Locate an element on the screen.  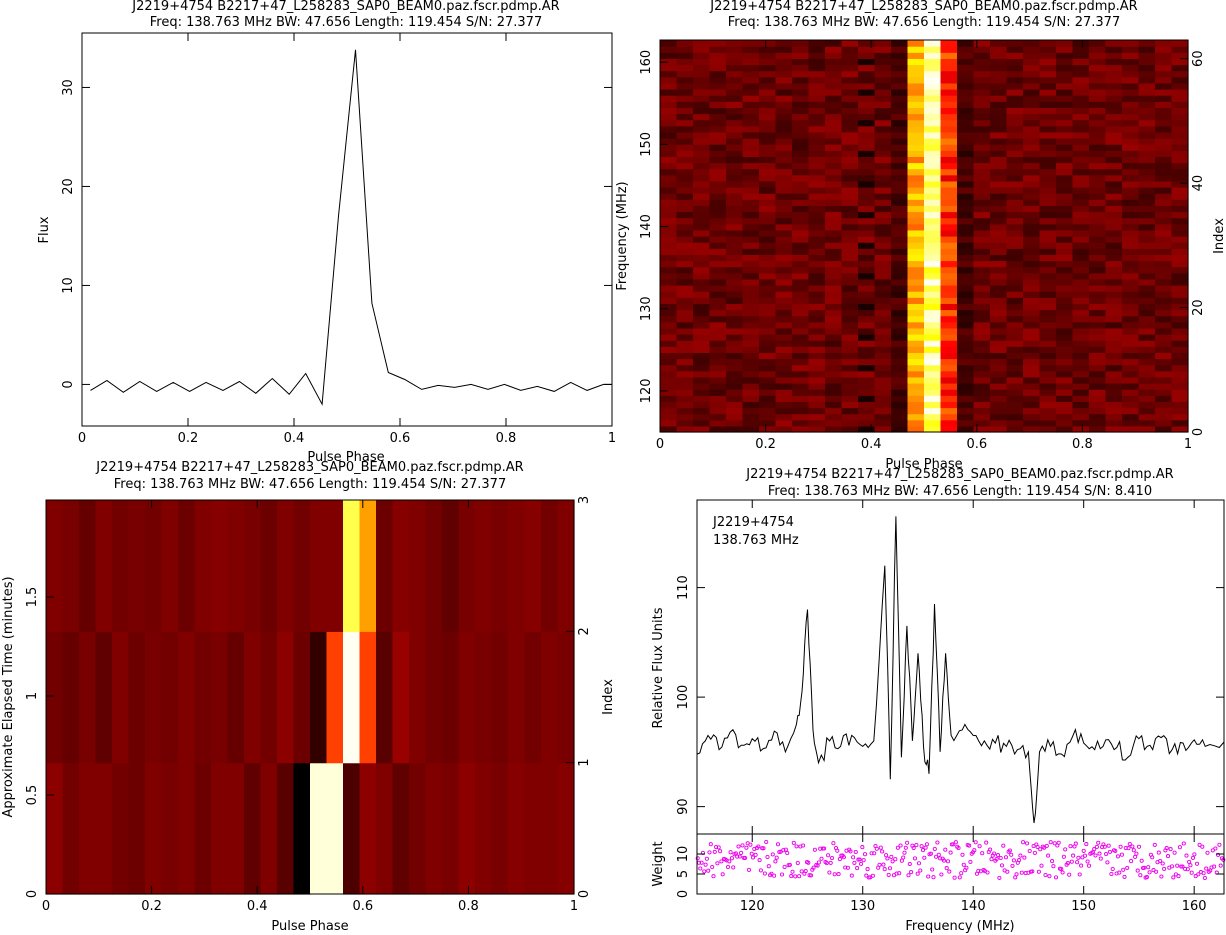
profile-x-tick-label: 0 is located at coordinates (82, 438).